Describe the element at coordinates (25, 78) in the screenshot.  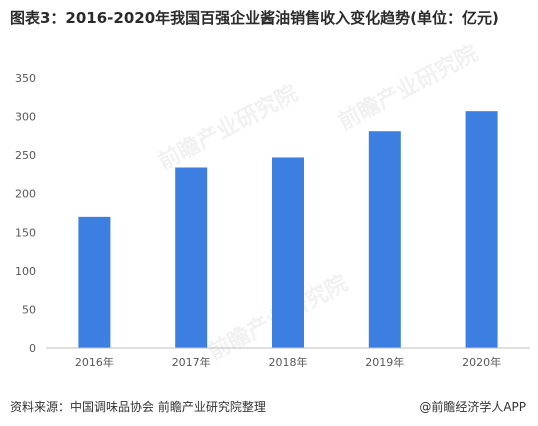
I see `y-tick-label: 350` at that location.